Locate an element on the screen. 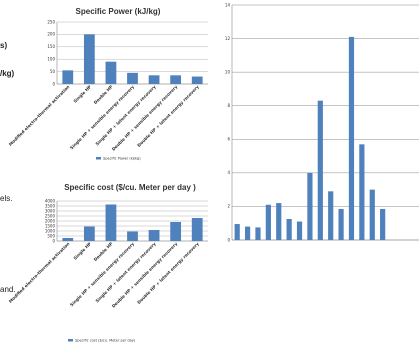 This screenshot has height=346, width=419. page-fragment-3: els. is located at coordinates (6, 198).